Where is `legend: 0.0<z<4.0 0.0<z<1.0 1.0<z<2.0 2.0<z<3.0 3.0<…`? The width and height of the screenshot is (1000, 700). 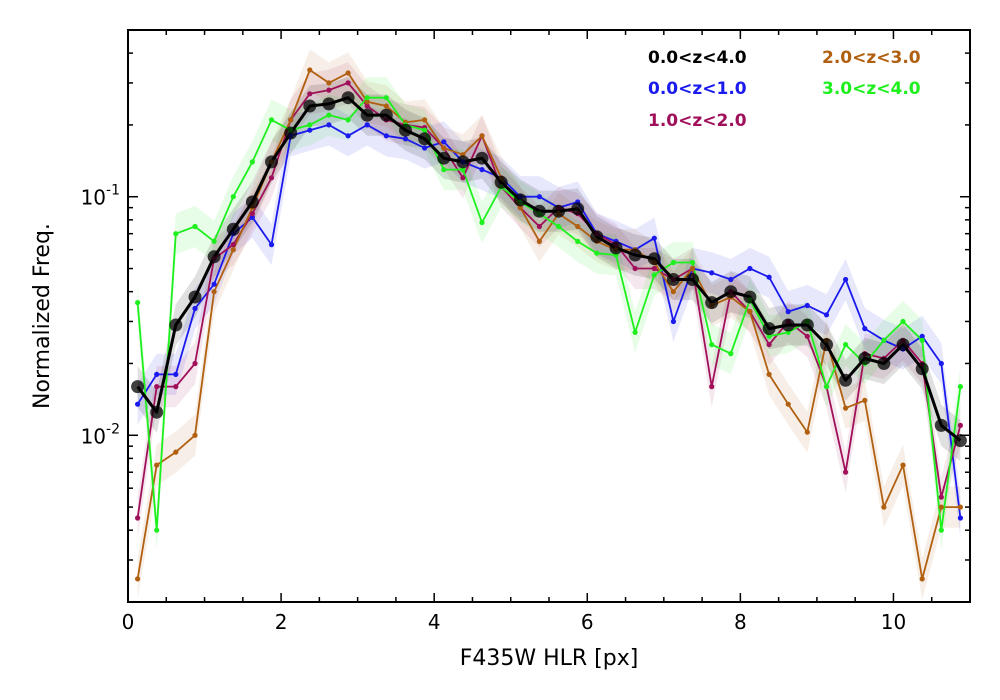 legend: 0.0<z<4.0 0.0<z<1.0 1.0<z<2.0 2.0<z<3.0 3.0<… is located at coordinates (784, 89).